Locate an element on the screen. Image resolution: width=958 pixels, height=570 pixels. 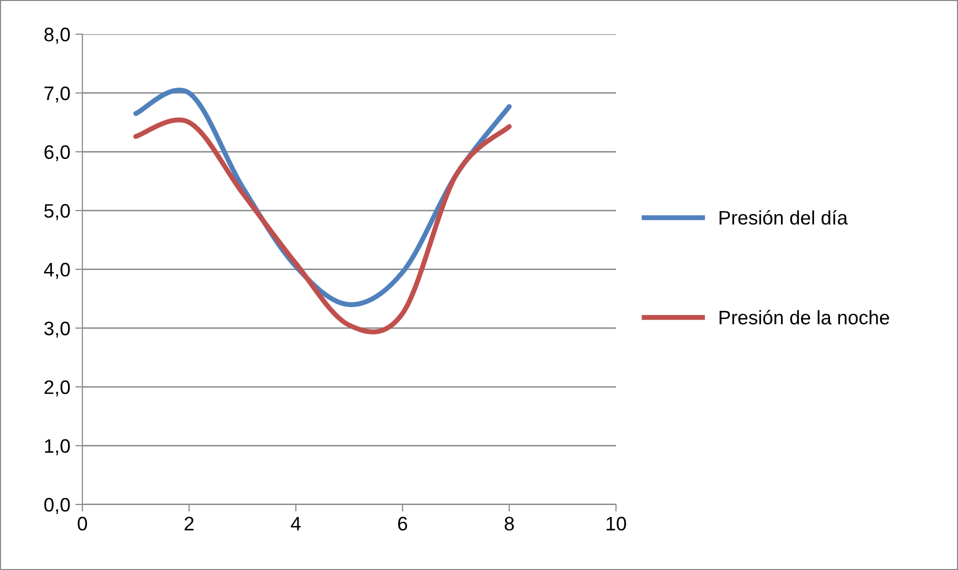
y-tick-label: 2,0 is located at coordinates (57, 388).